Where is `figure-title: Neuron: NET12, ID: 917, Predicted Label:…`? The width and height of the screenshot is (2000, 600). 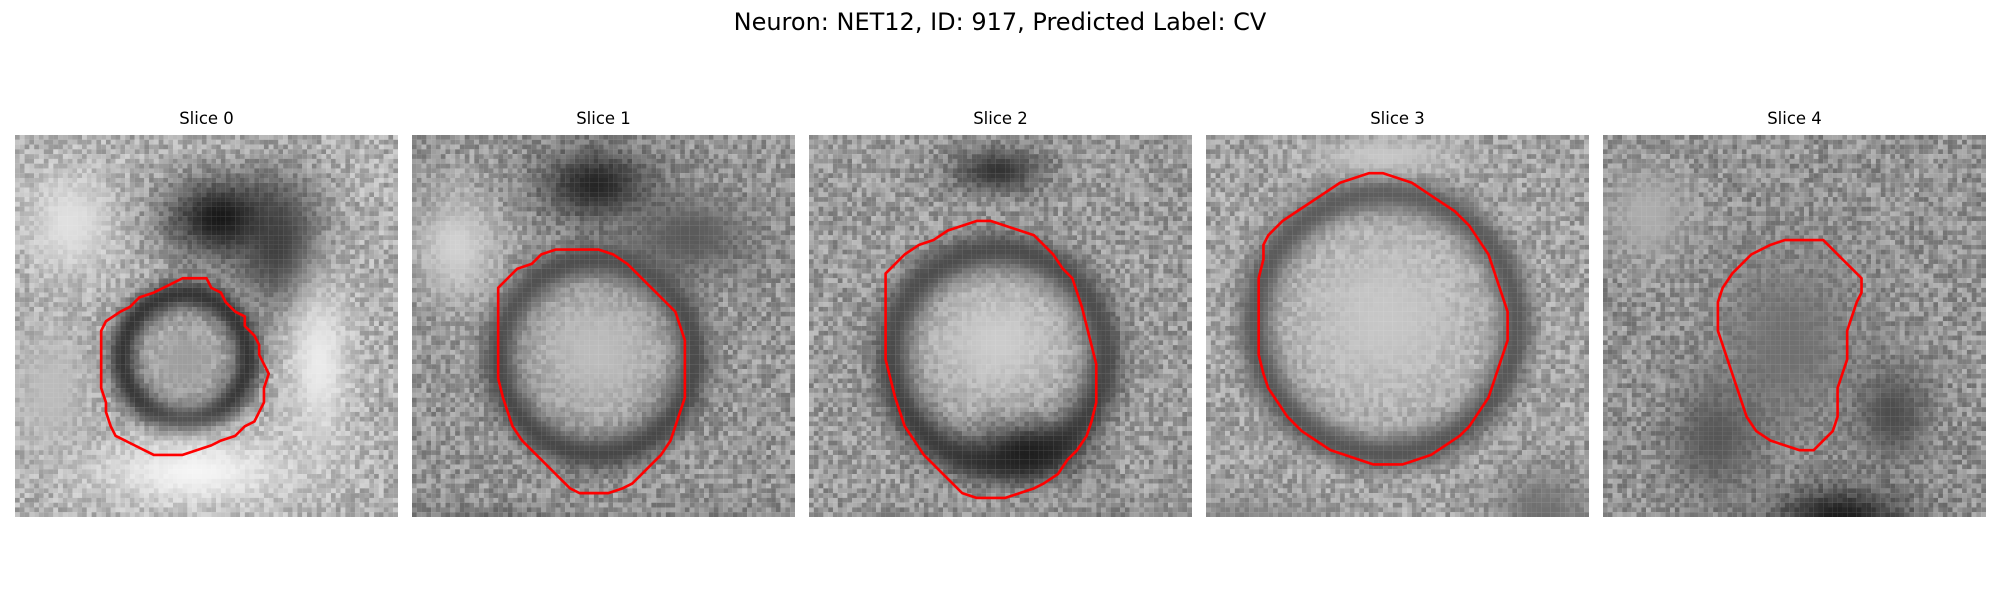 figure-title: Neuron: NET12, ID: 917, Predicted Label:… is located at coordinates (1000, 22).